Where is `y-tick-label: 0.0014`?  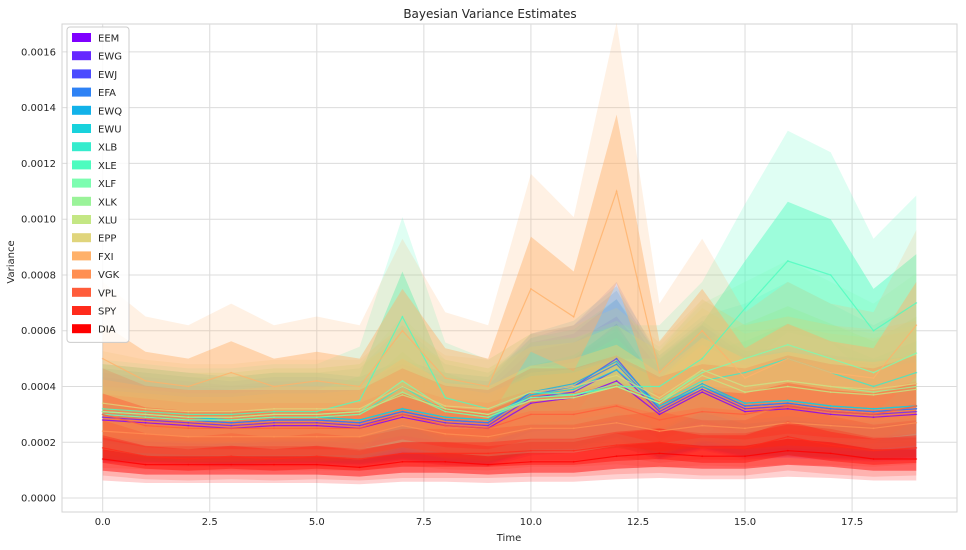 y-tick-label: 0.0014 is located at coordinates (38, 108).